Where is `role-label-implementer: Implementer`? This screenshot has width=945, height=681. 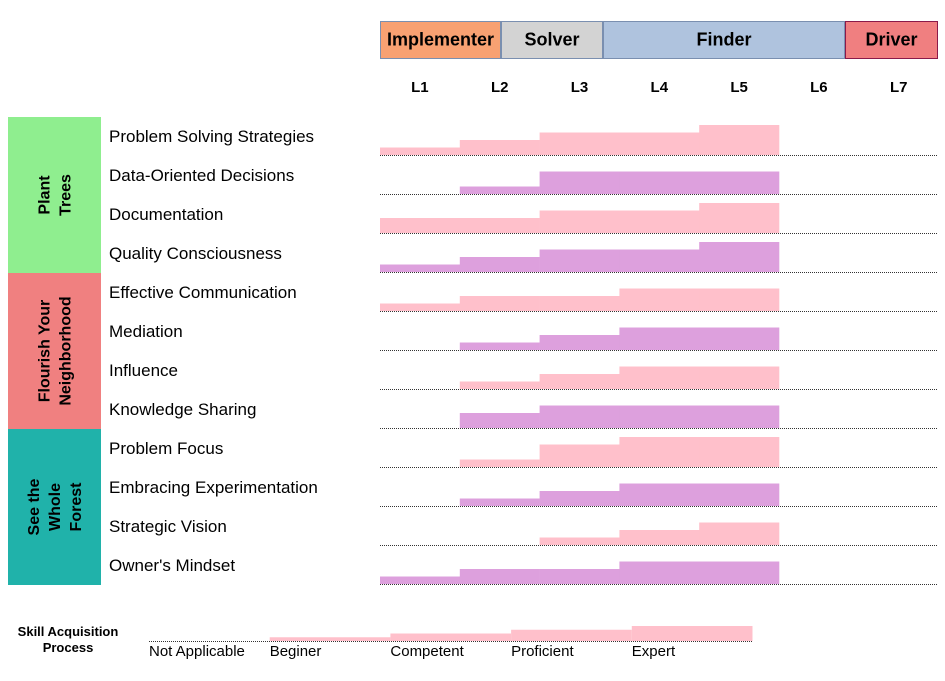
role-label-implementer: Implementer is located at coordinates (440, 40).